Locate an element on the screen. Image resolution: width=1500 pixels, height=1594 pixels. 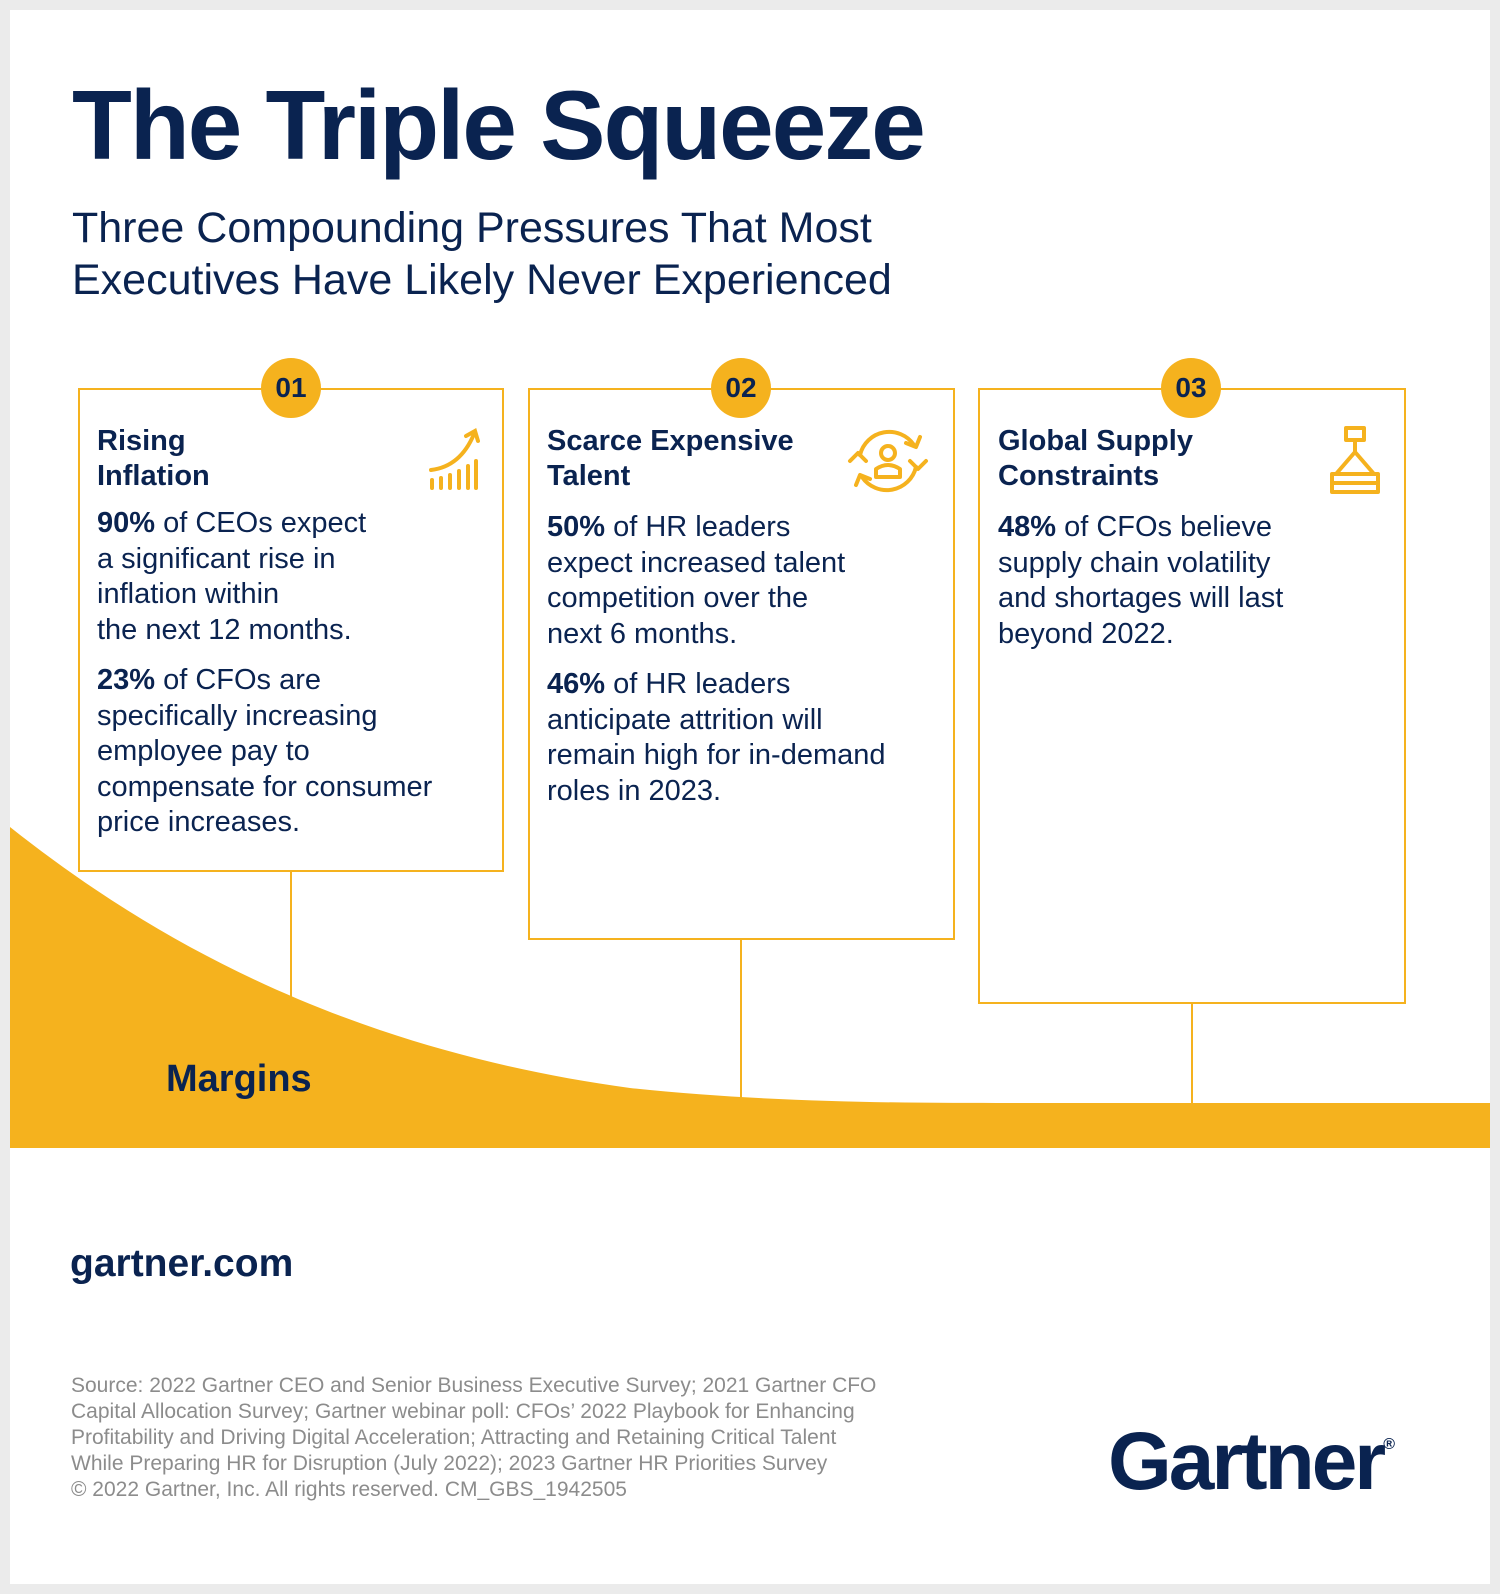
crane-hook-icon is located at coordinates (1356, 463).